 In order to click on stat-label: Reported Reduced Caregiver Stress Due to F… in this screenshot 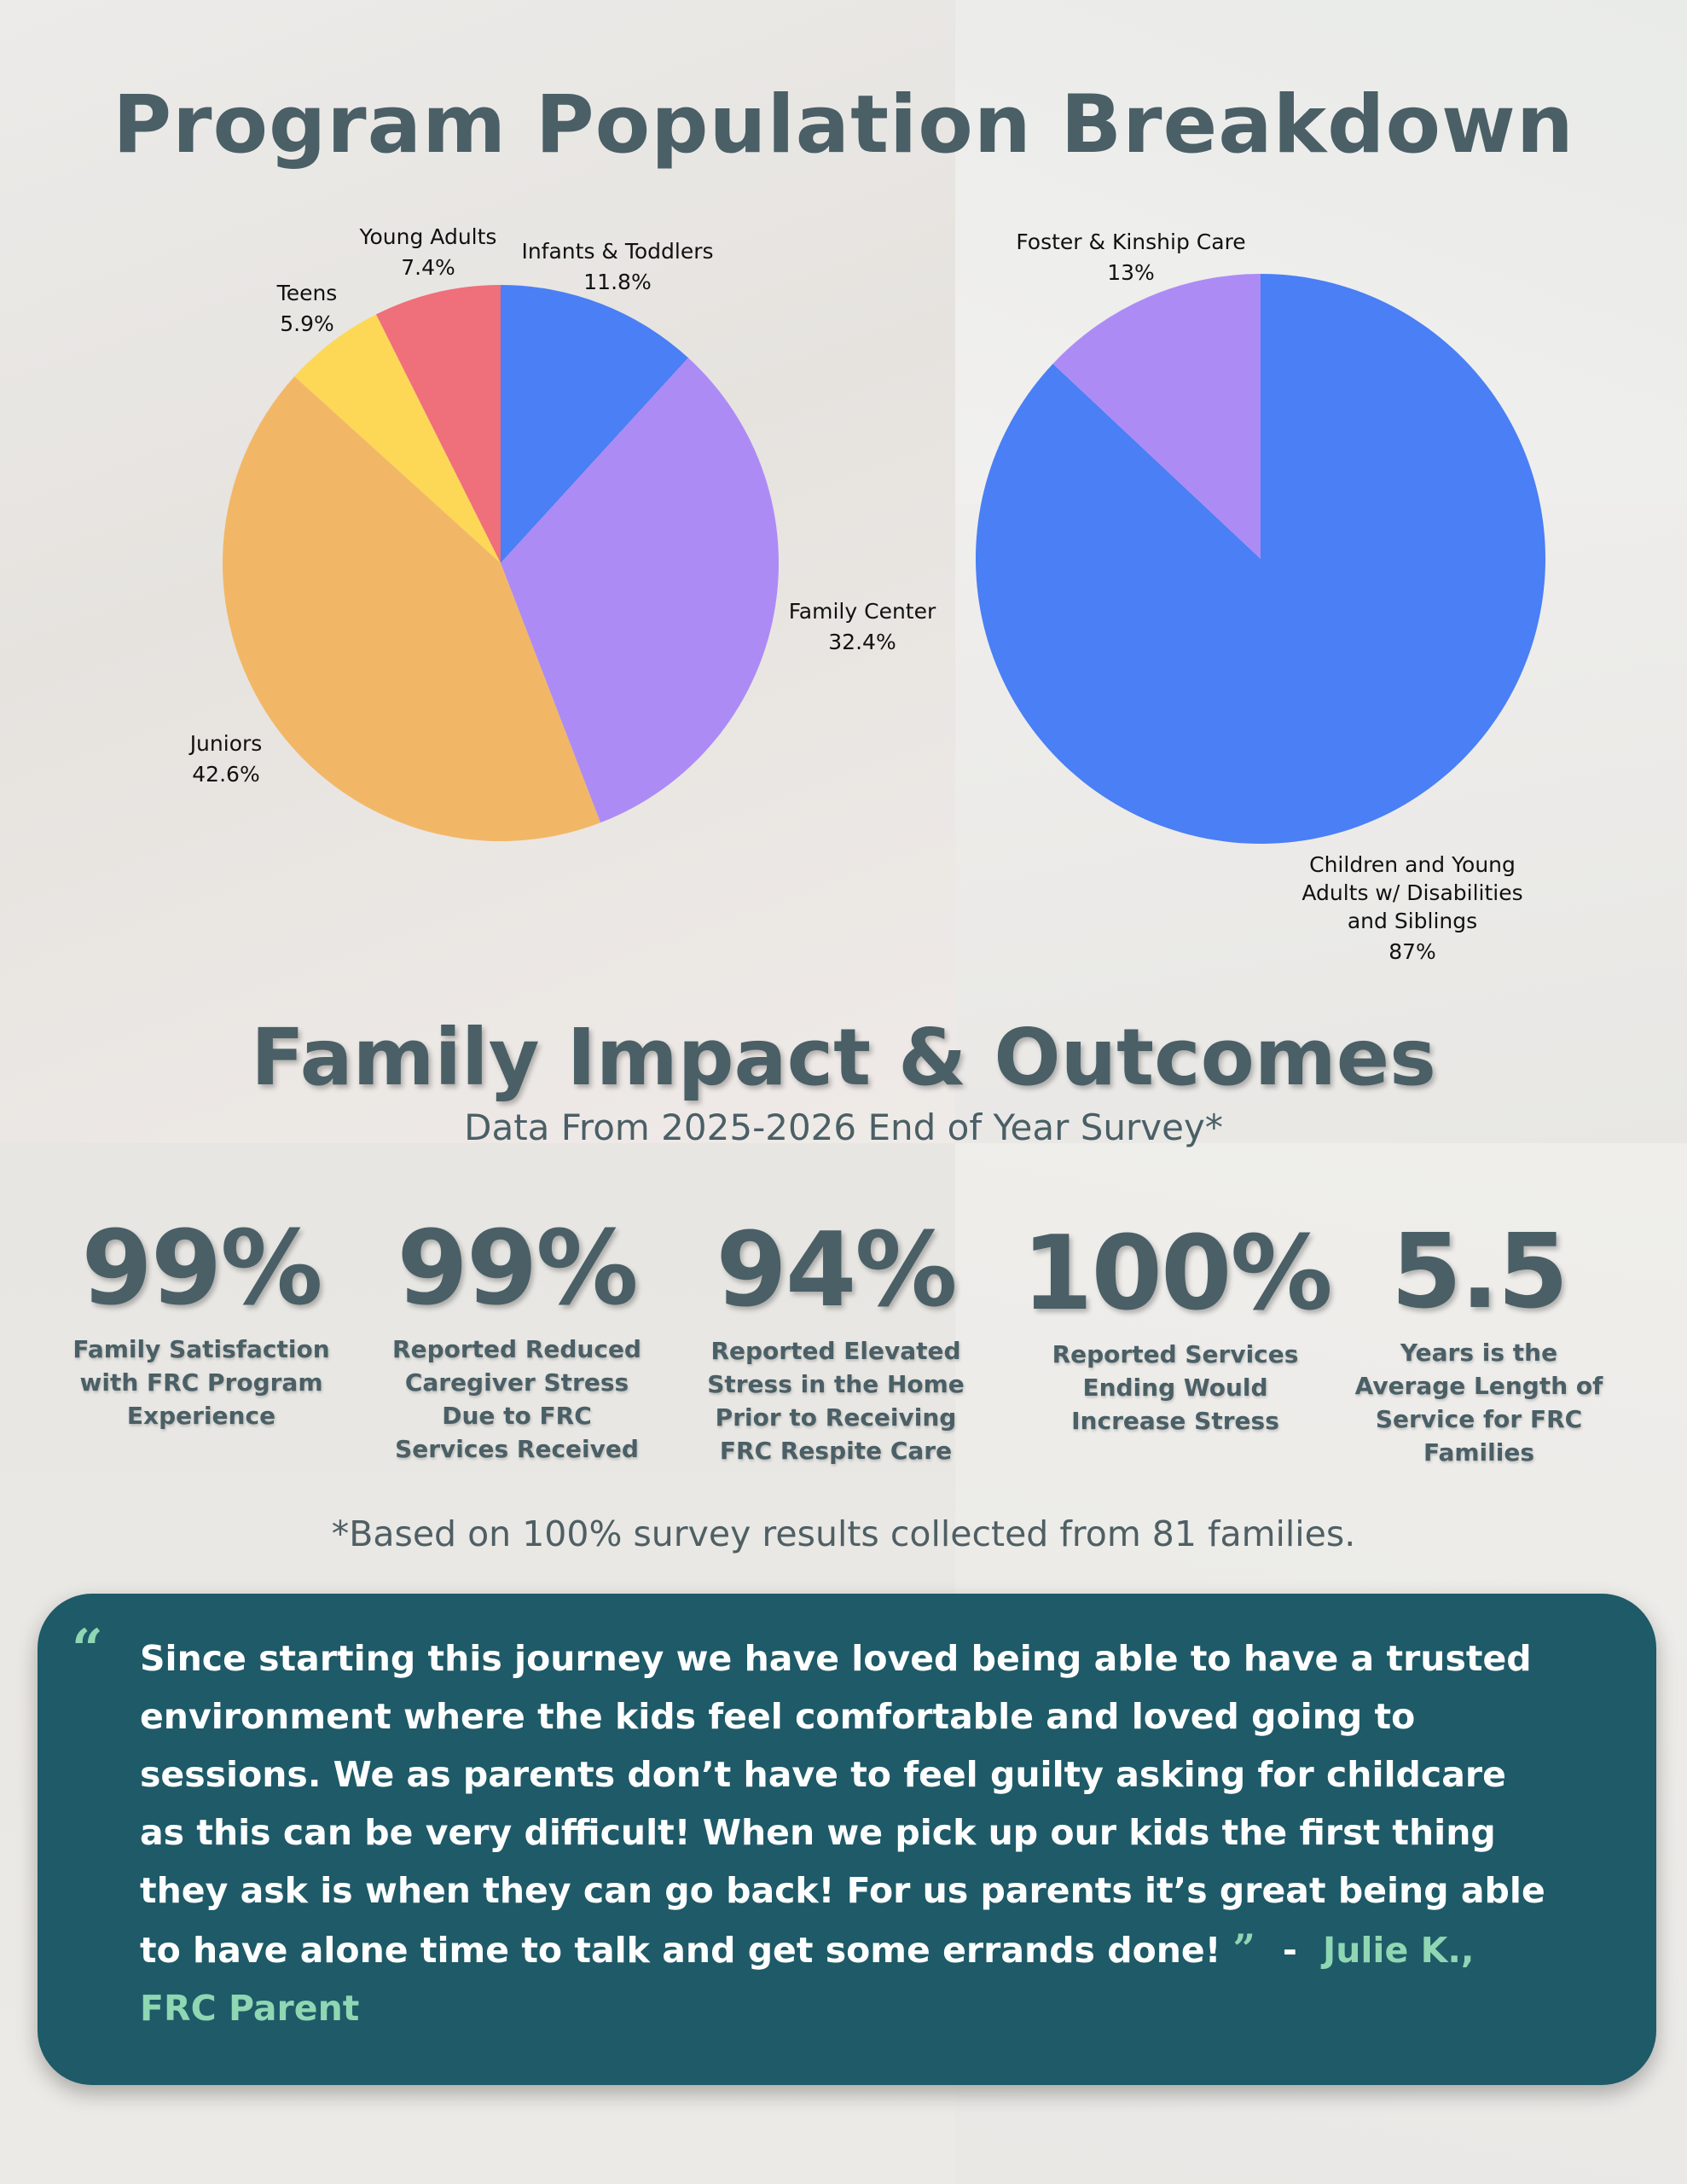, I will do `click(516, 1399)`.